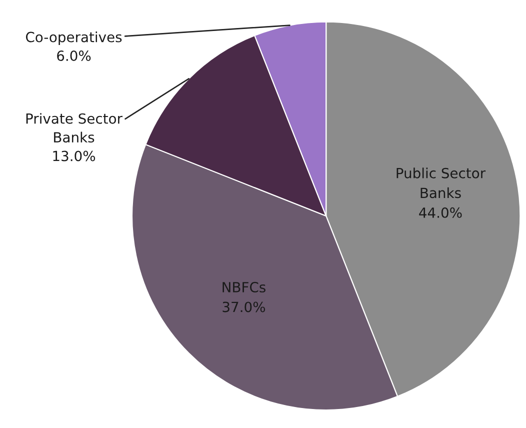 This screenshot has width=526, height=428. Describe the element at coordinates (440, 212) in the screenshot. I see `data-label: 44.0%` at that location.